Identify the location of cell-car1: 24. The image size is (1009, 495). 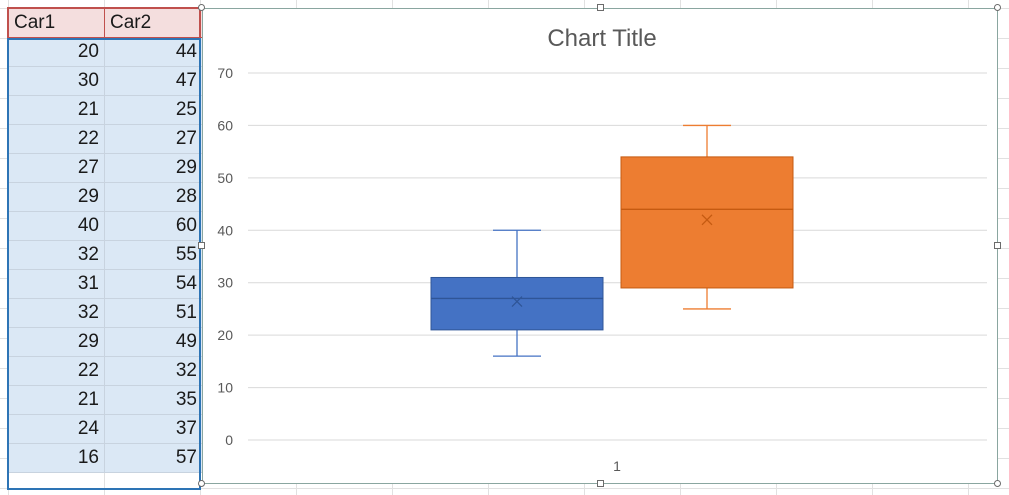
(56, 429).